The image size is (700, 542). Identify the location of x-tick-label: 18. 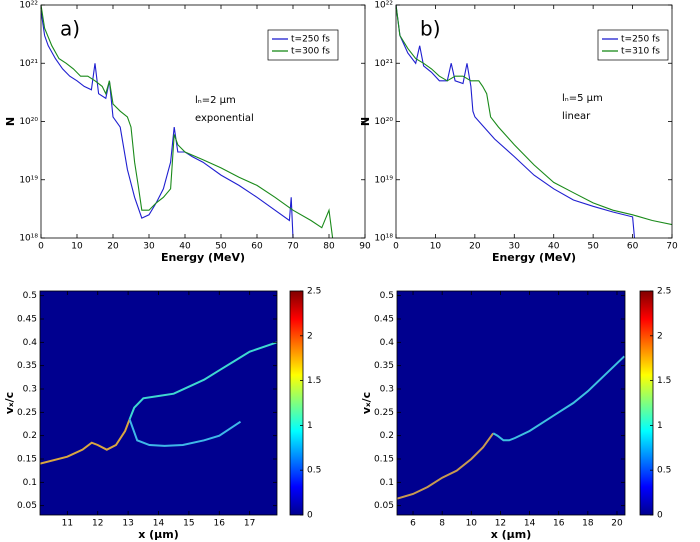
(588, 524).